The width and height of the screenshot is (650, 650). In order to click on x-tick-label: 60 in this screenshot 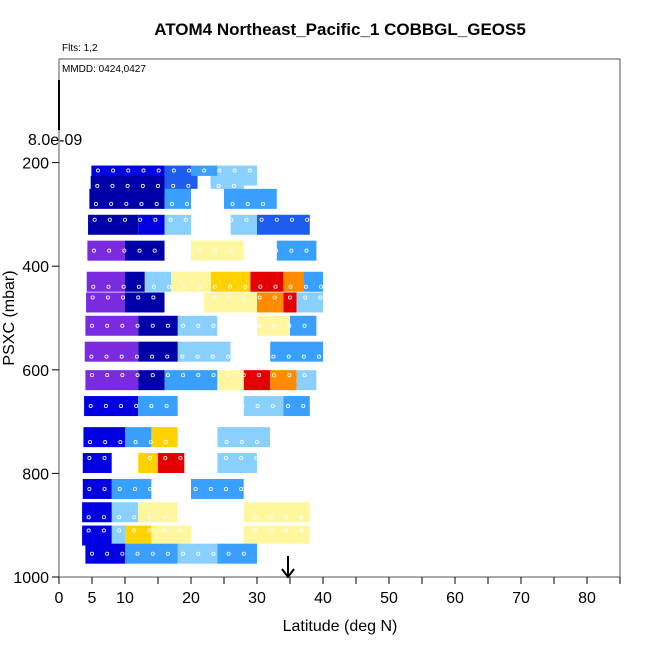, I will do `click(455, 598)`.